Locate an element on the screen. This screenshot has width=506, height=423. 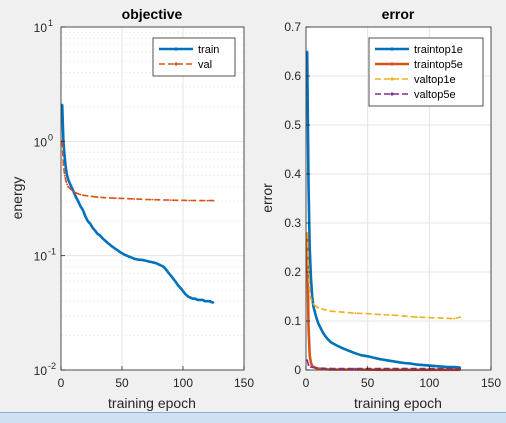
error-xlabel: training epoch is located at coordinates (398, 403).